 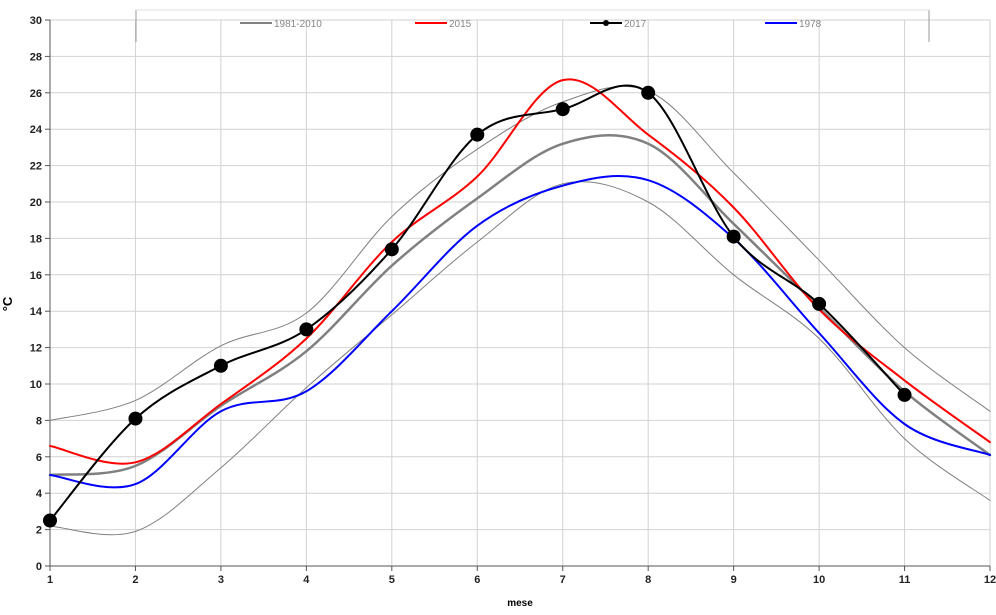 What do you see at coordinates (563, 580) in the screenshot?
I see `x-tick-label: 7` at bounding box center [563, 580].